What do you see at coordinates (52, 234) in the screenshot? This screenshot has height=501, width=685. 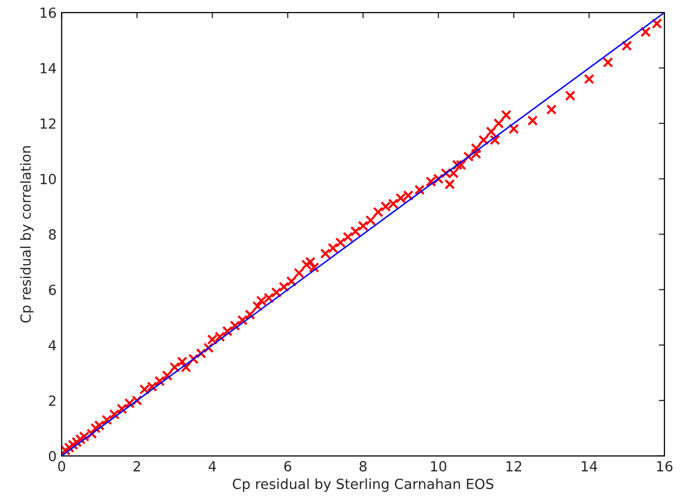 I see `y-tick-label: 8` at bounding box center [52, 234].